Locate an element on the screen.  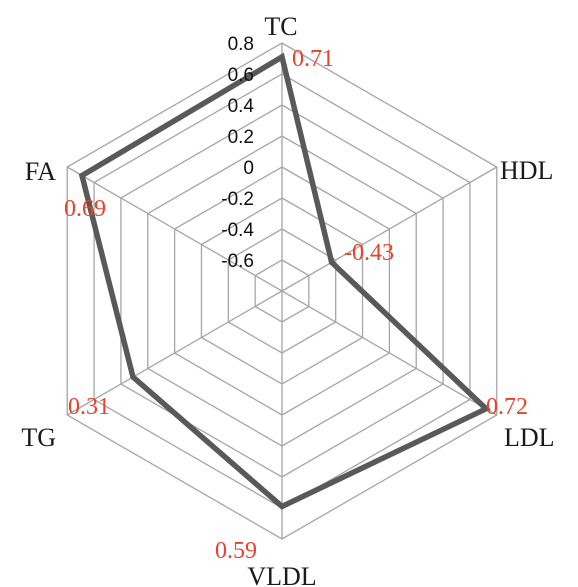
data-label-tc: 0.71 is located at coordinates (313, 59).